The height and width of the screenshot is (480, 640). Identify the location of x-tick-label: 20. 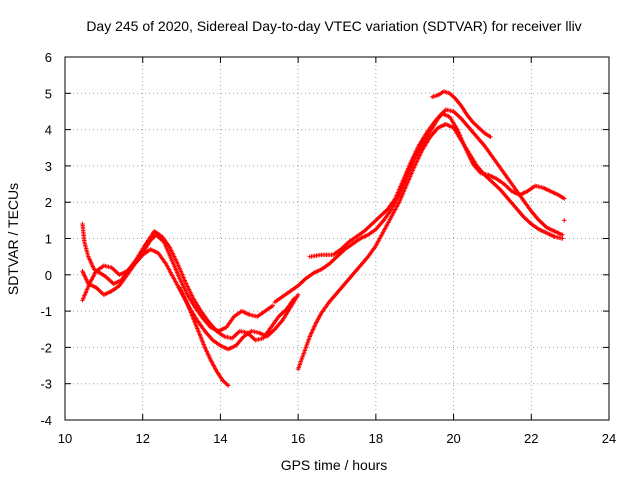
(453, 438).